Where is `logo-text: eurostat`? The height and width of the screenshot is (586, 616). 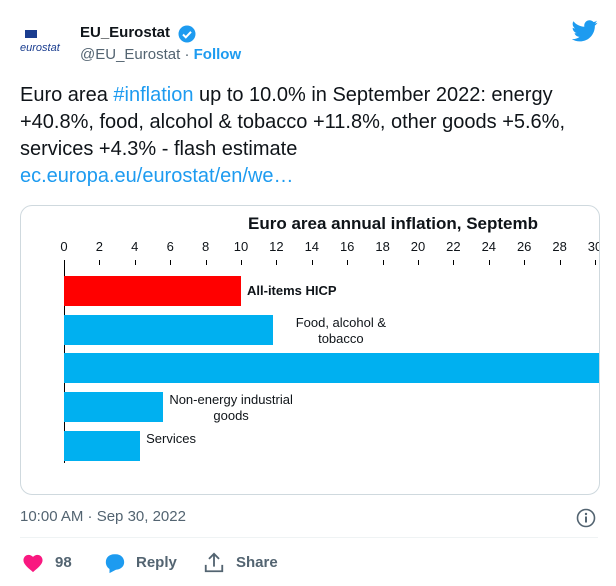
logo-text: eurostat is located at coordinates (40, 48).